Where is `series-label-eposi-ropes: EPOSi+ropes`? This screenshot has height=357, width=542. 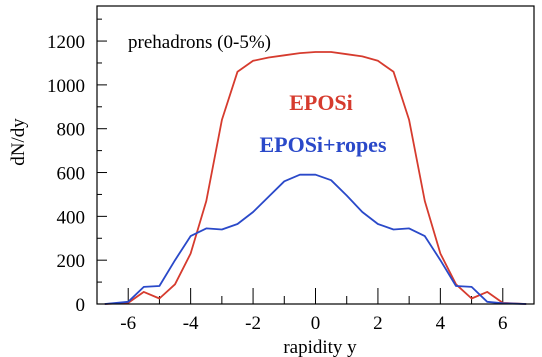 series-label-eposi-ropes: EPOSi+ropes is located at coordinates (322, 144).